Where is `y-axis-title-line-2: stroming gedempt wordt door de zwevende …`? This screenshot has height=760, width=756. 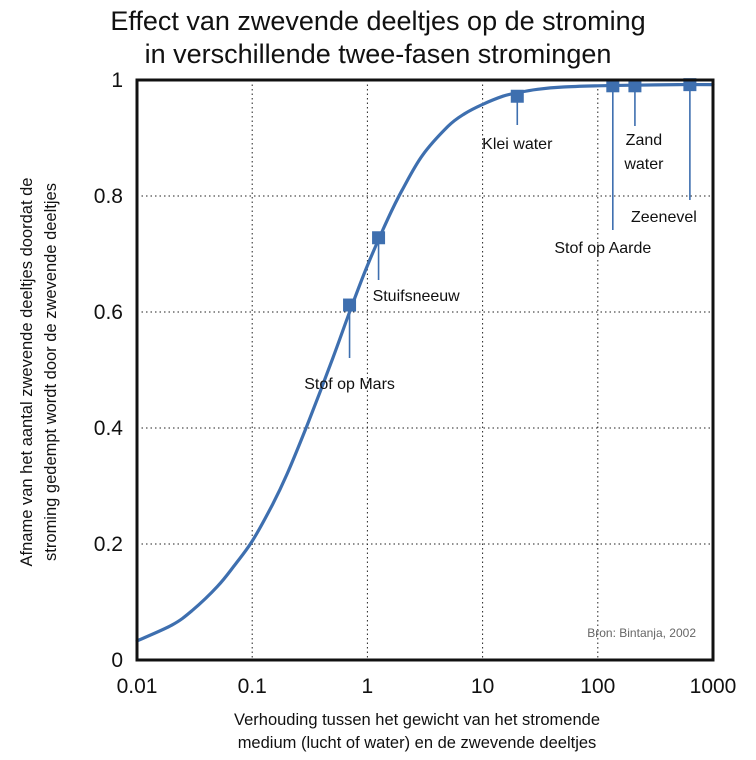 y-axis-title-line-2: stroming gedempt wordt door de zwevende … is located at coordinates (51, 372).